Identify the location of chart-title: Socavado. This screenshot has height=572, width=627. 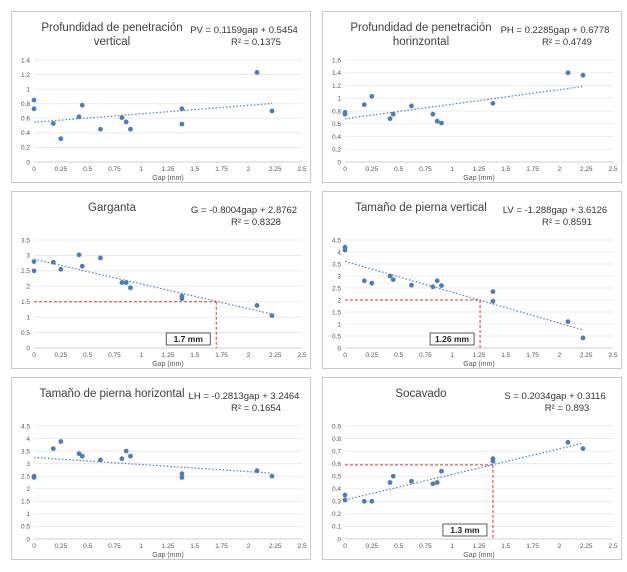
(420, 394).